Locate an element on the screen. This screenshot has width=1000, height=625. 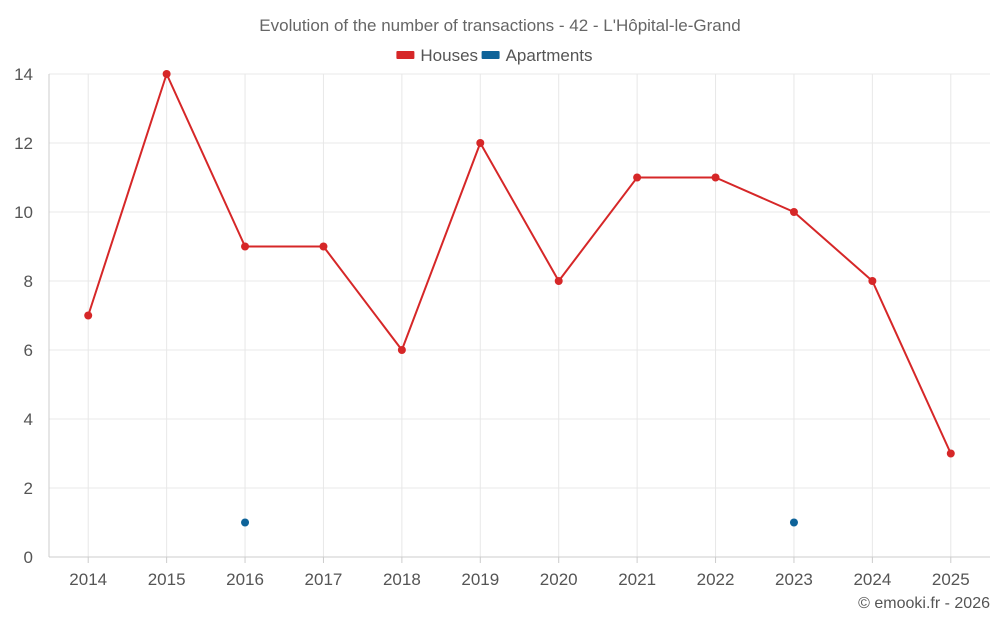
x-tick-label: 2015 is located at coordinates (167, 579).